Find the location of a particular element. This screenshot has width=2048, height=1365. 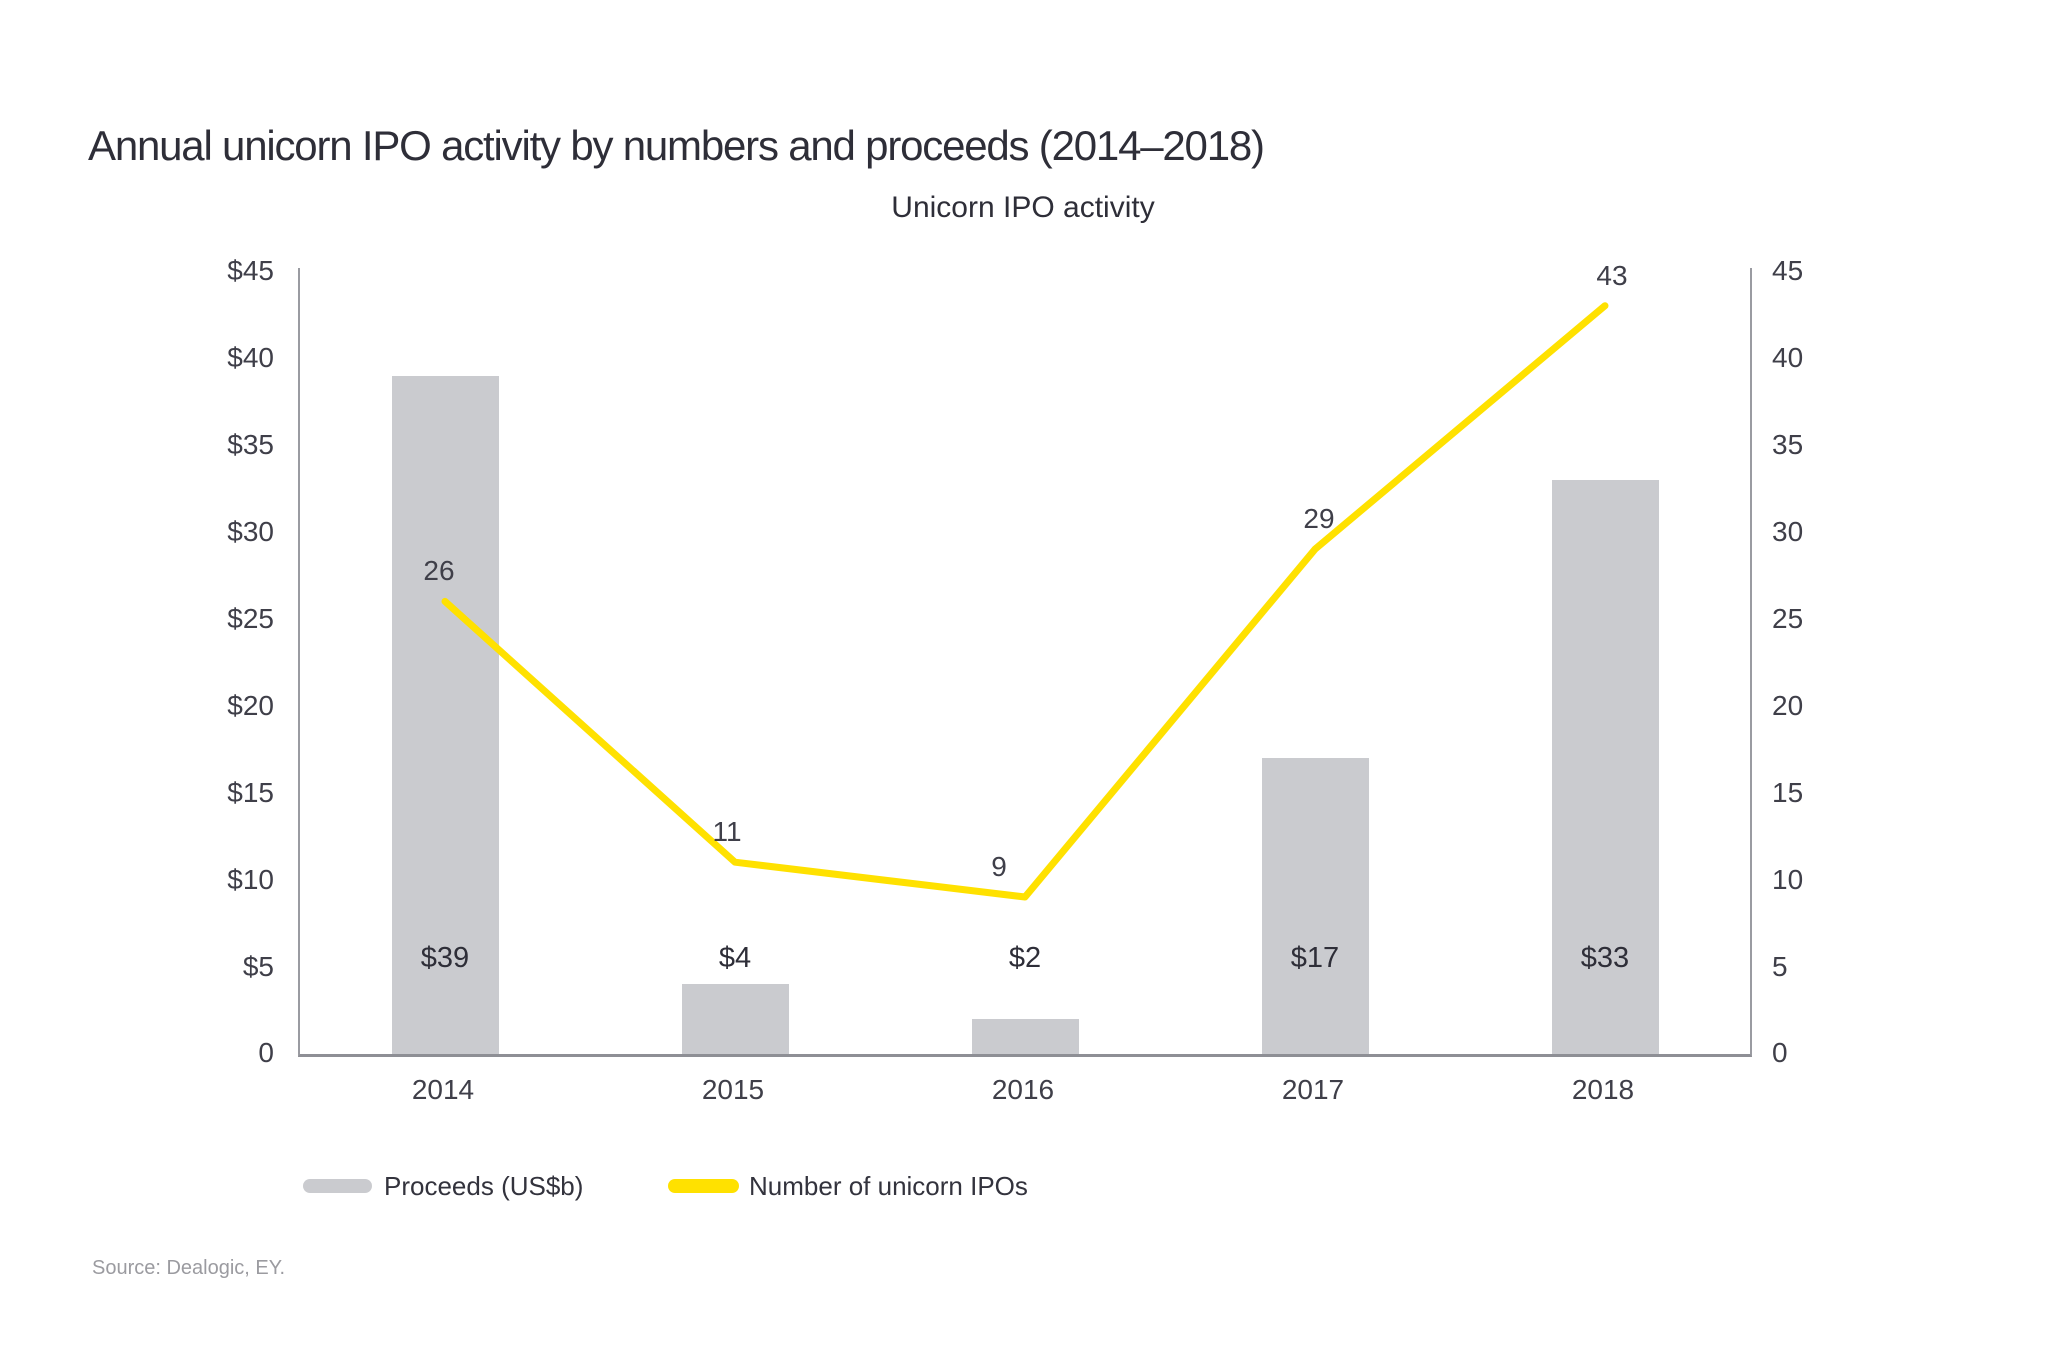

left-axis-tick: $20 is located at coordinates (250, 705).